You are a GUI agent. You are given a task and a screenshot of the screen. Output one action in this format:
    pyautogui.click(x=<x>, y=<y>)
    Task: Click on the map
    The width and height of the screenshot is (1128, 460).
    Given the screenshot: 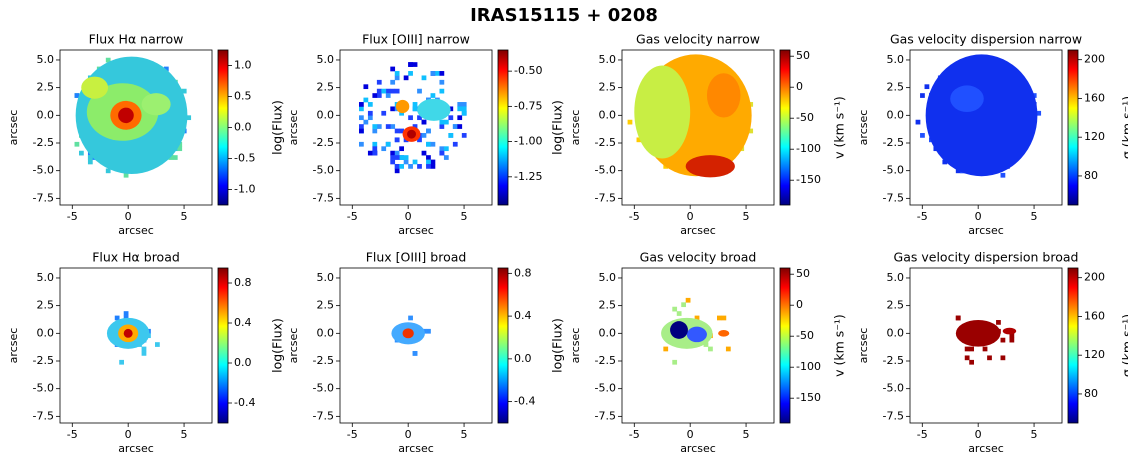 What is the action you would take?
    pyautogui.click(x=690, y=116)
    